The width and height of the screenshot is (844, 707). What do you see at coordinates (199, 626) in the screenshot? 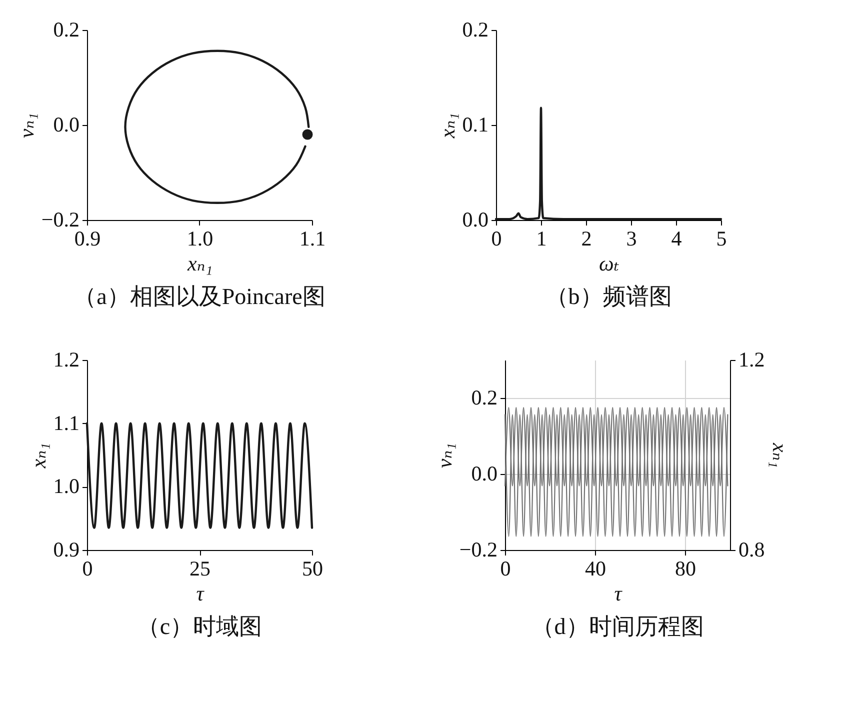
I see `text: （c）时域图` at bounding box center [199, 626].